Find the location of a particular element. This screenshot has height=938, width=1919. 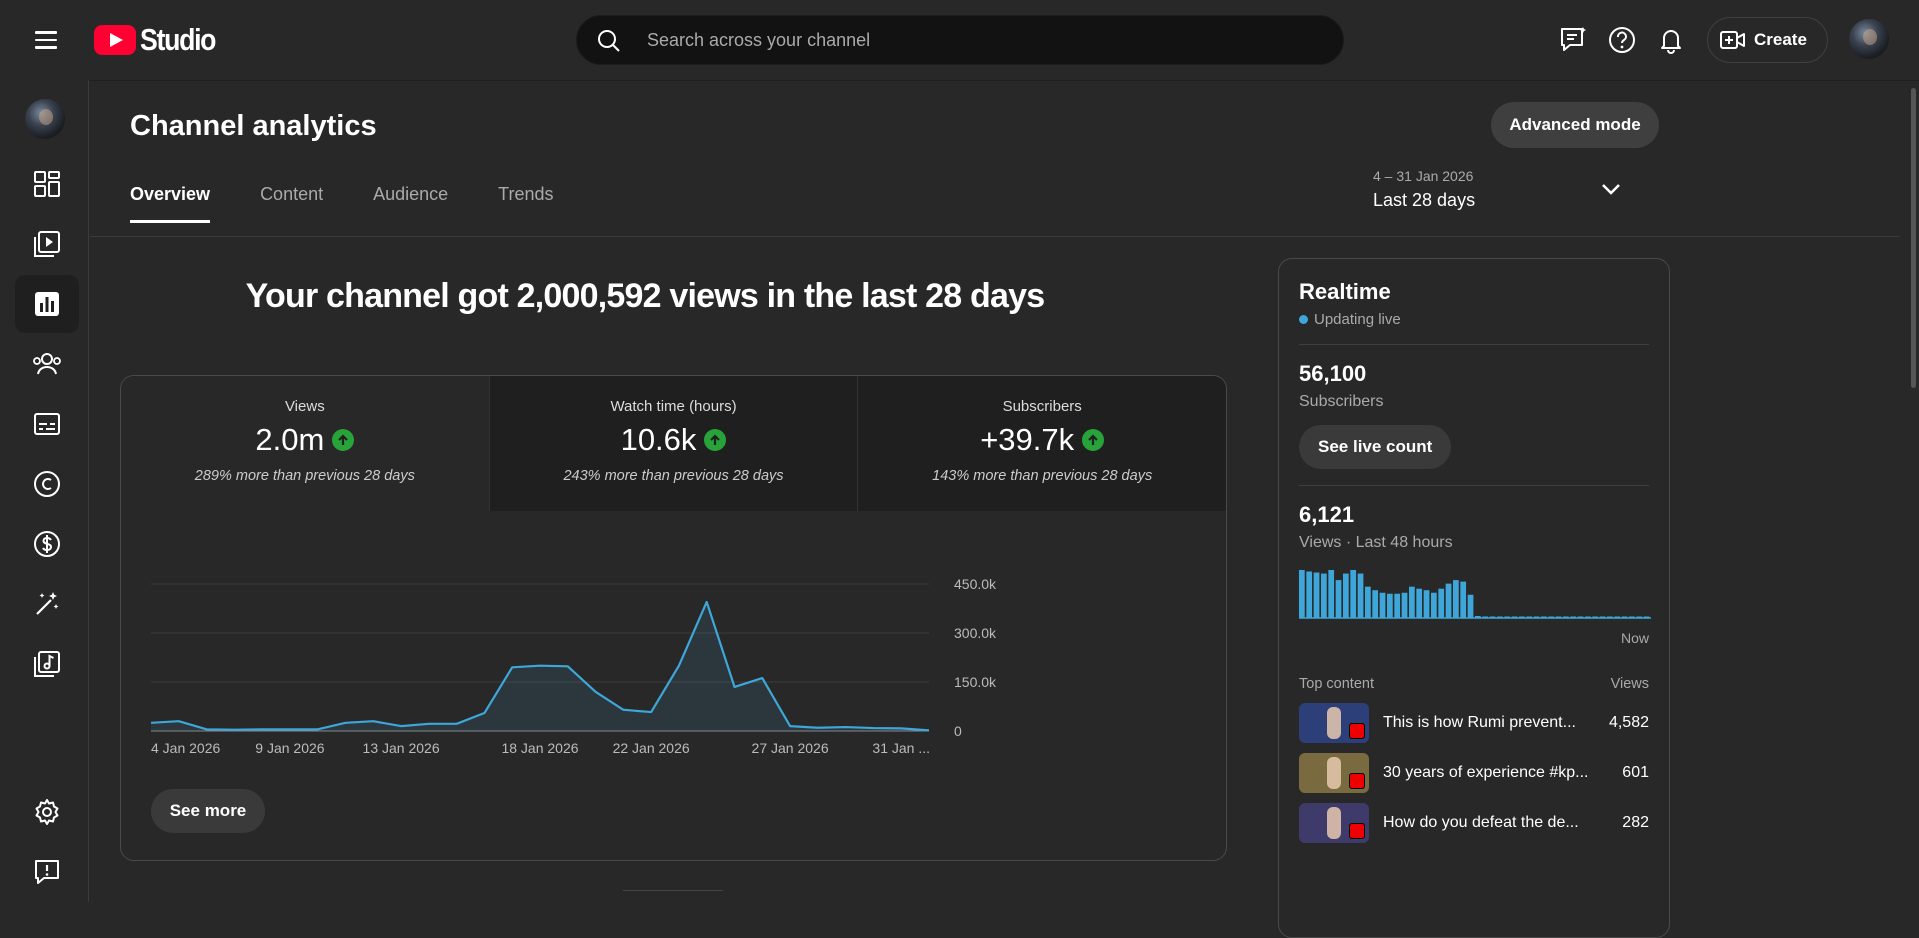

x-tick-label: 22 Jan 2026 is located at coordinates (651, 748).